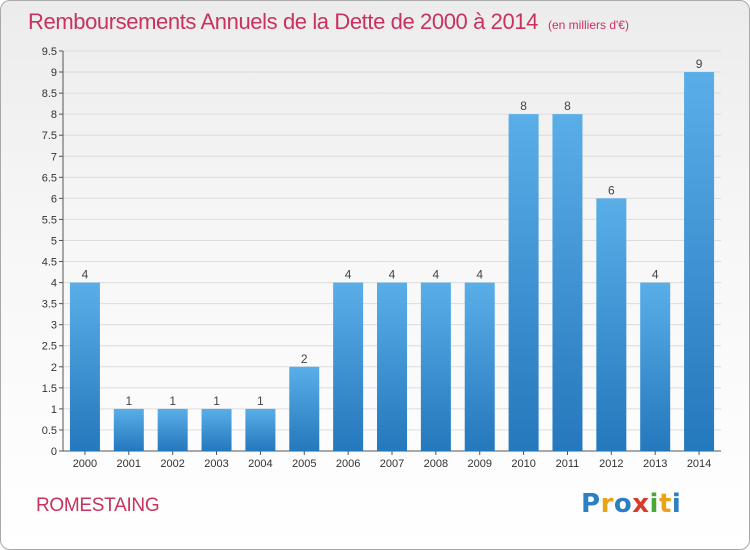 The width and height of the screenshot is (750, 550). Describe the element at coordinates (623, 504) in the screenshot. I see `logo-letter: o` at that location.